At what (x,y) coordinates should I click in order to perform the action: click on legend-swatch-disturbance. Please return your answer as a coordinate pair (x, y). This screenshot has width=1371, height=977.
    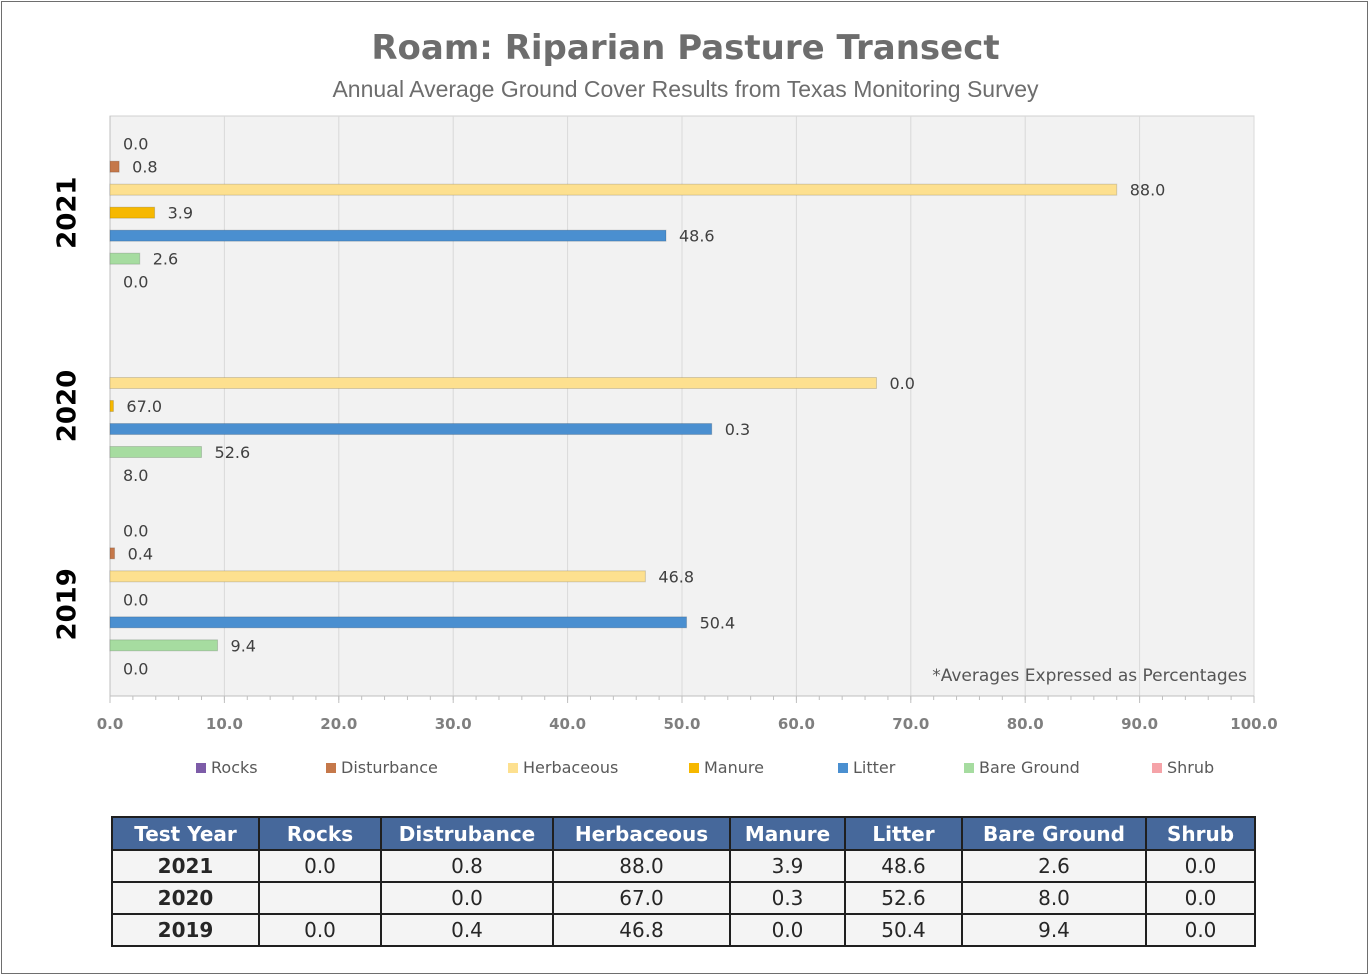
    Looking at the image, I should click on (331, 767).